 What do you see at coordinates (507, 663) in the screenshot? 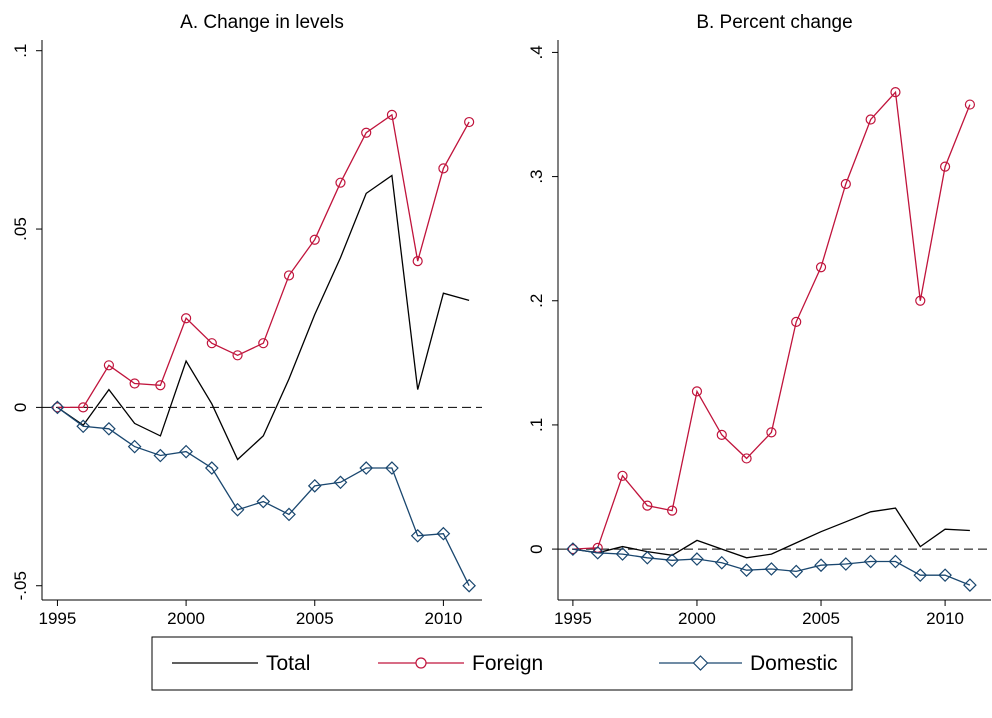
I see `legend-label: Foreign` at bounding box center [507, 663].